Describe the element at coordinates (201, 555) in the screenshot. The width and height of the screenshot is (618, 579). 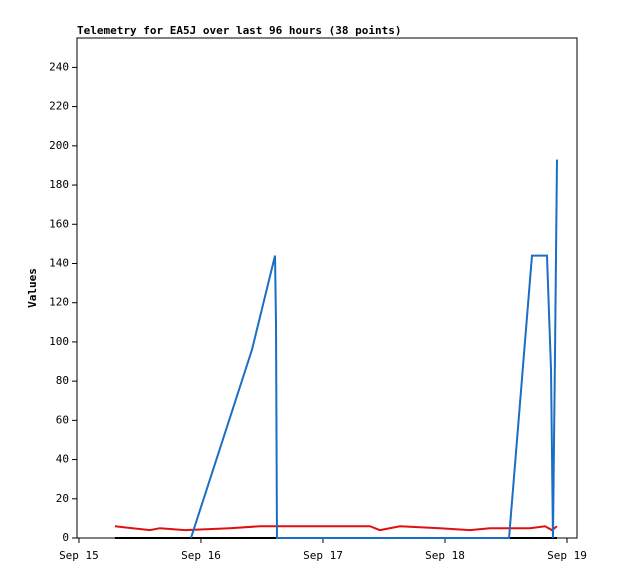
I see `x-tick-label: Sep 16` at that location.